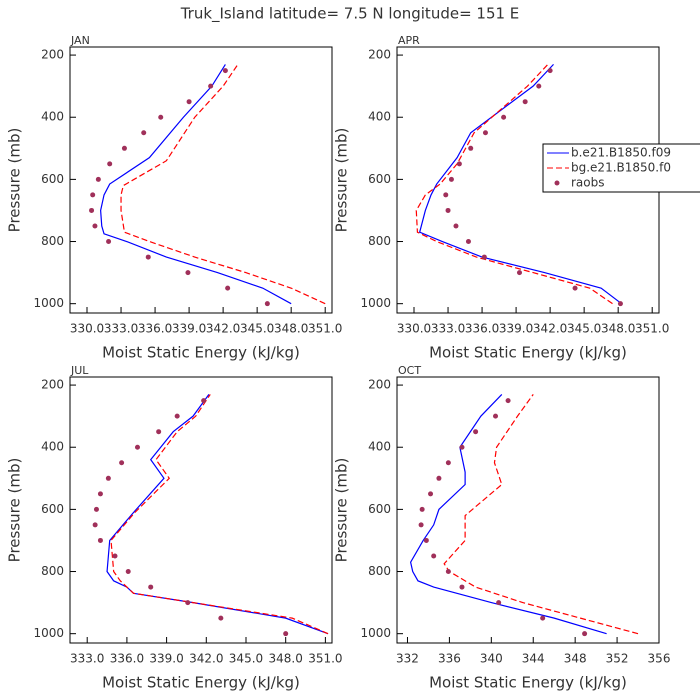 The height and width of the screenshot is (700, 700). I want to click on legend-label: raobs, so click(588, 183).